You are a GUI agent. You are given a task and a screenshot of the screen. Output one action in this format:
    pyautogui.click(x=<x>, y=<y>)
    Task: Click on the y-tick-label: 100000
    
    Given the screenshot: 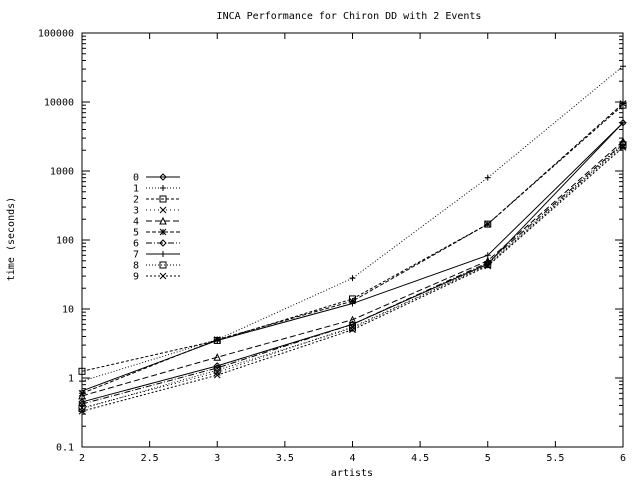 What is the action you would take?
    pyautogui.click(x=56, y=34)
    